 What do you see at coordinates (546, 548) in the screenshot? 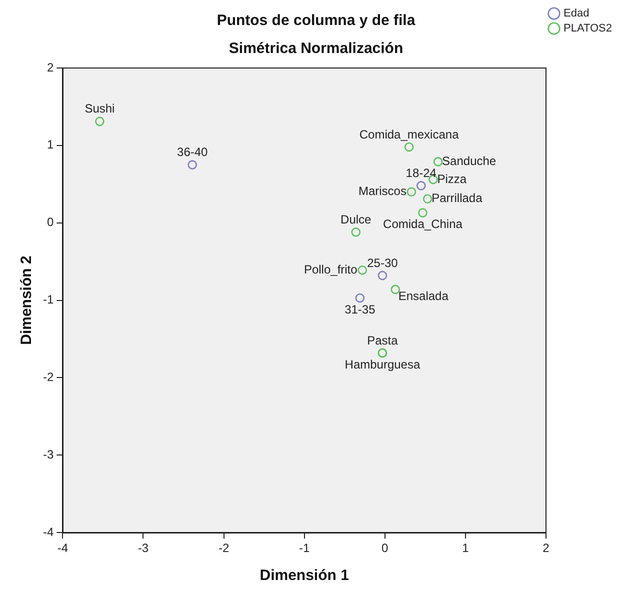
I see `x-tick-label: 2` at bounding box center [546, 548].